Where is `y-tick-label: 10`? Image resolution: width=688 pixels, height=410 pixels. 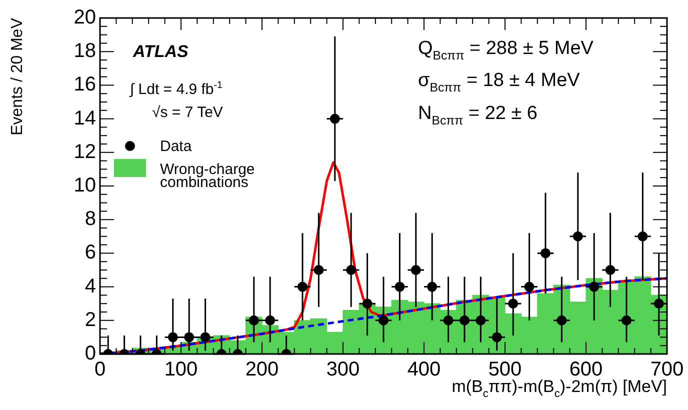 y-tick-label: 10 is located at coordinates (85, 185).